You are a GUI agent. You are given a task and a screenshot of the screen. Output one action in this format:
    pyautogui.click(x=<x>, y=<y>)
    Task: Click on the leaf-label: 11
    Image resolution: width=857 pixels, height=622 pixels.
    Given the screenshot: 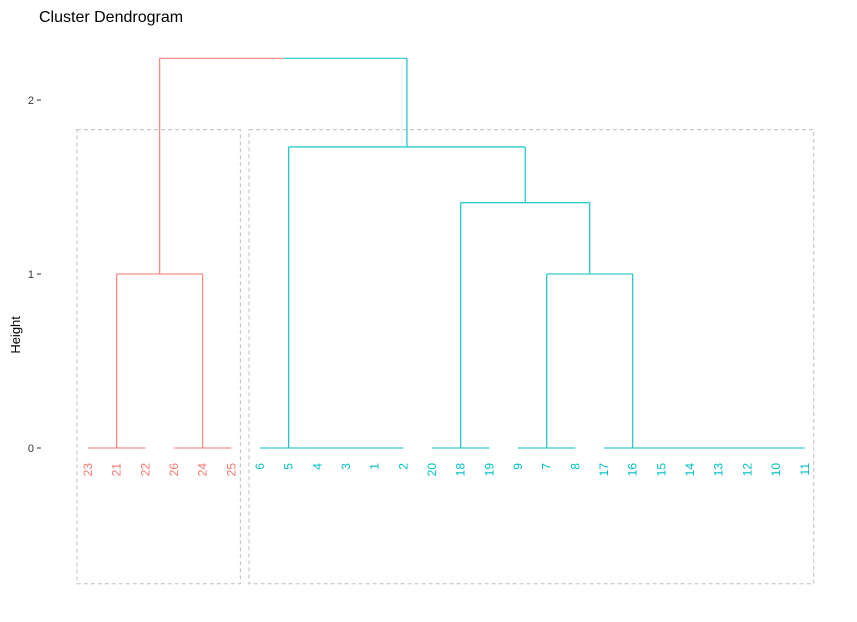 What is the action you would take?
    pyautogui.click(x=805, y=469)
    